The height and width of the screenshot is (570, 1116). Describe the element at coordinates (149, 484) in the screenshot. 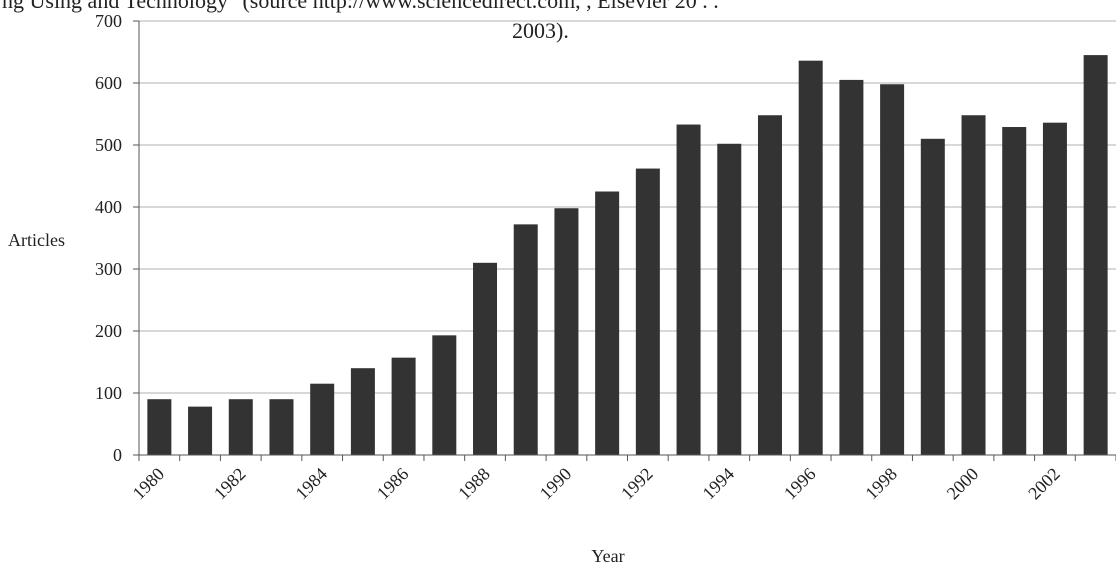

I see `x-tick-label: 1980` at that location.